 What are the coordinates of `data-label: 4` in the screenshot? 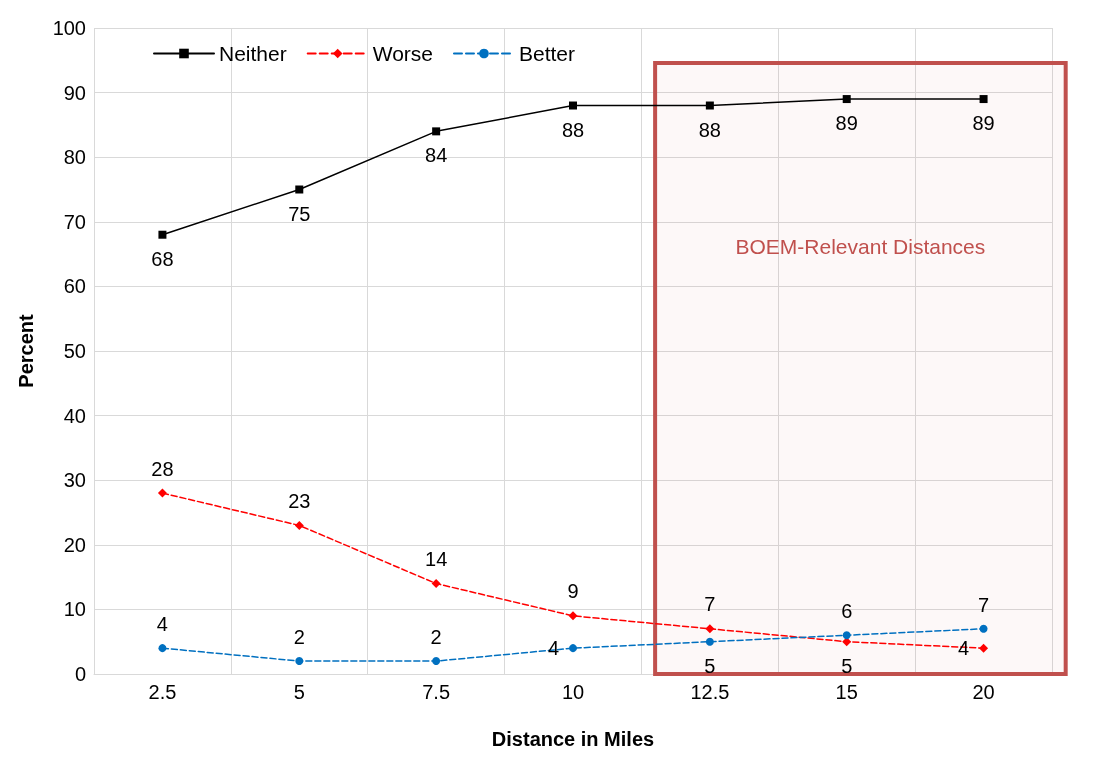 It's located at (162, 624).